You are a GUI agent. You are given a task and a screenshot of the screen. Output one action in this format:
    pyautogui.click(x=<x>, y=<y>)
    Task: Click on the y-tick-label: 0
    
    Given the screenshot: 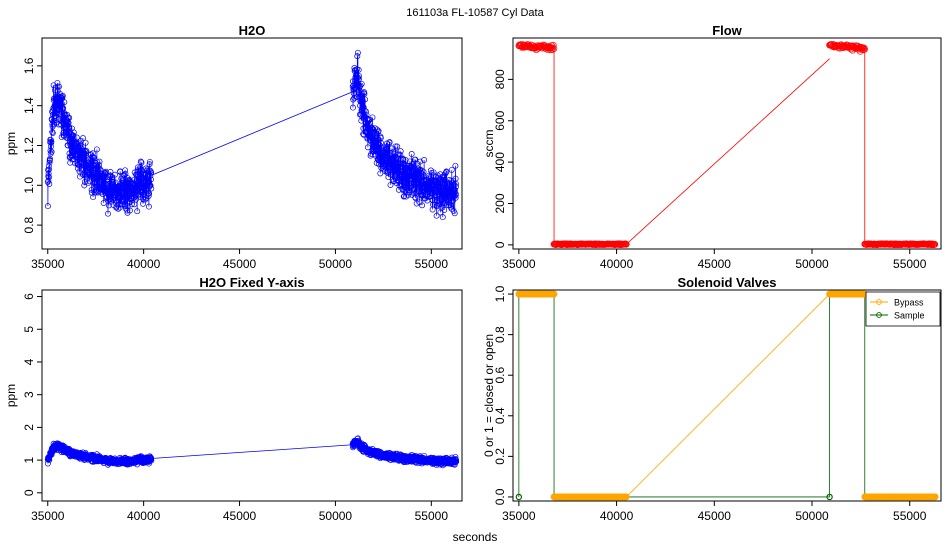 What is the action you would take?
    pyautogui.click(x=29, y=492)
    